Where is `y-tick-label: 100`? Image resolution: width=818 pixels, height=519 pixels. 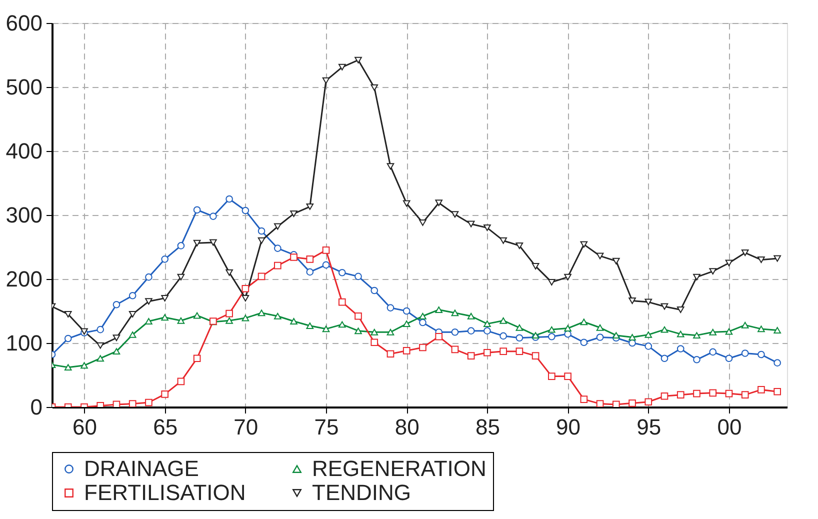
y-tick-label: 100 is located at coordinates (24, 343).